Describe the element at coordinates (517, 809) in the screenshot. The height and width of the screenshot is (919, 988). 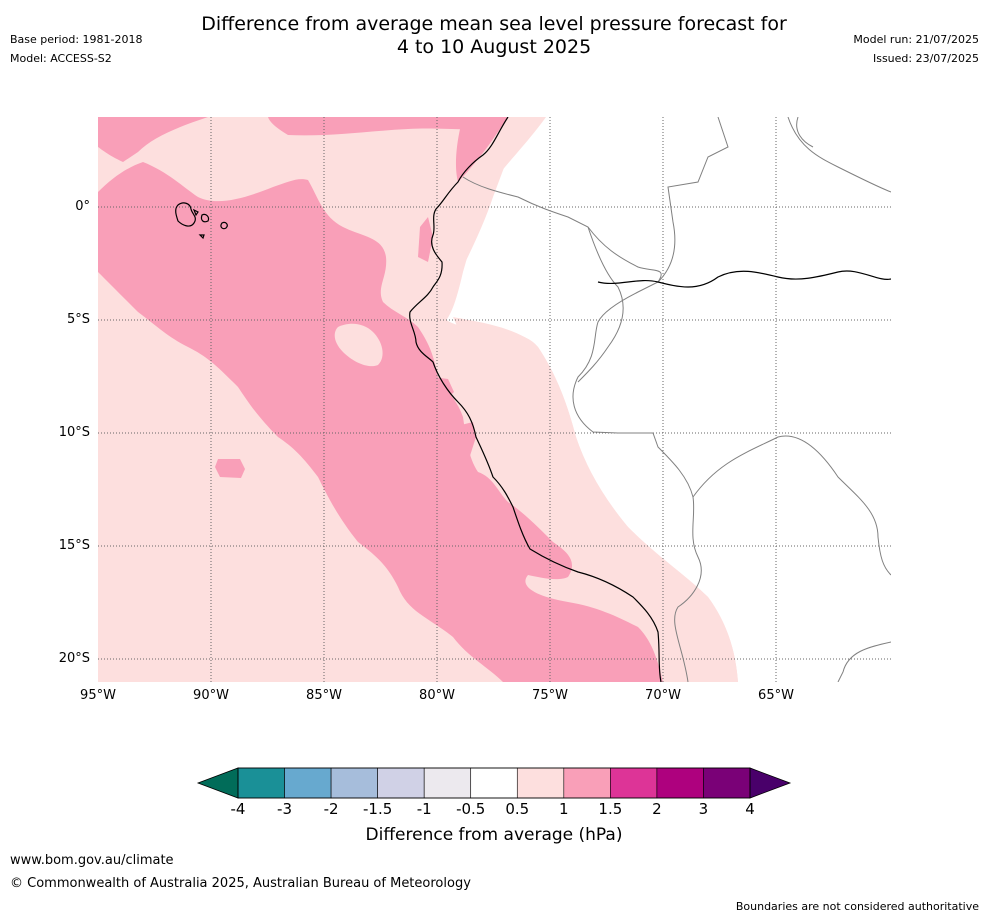
I see `colorbar-tick-label: 0.5` at that location.